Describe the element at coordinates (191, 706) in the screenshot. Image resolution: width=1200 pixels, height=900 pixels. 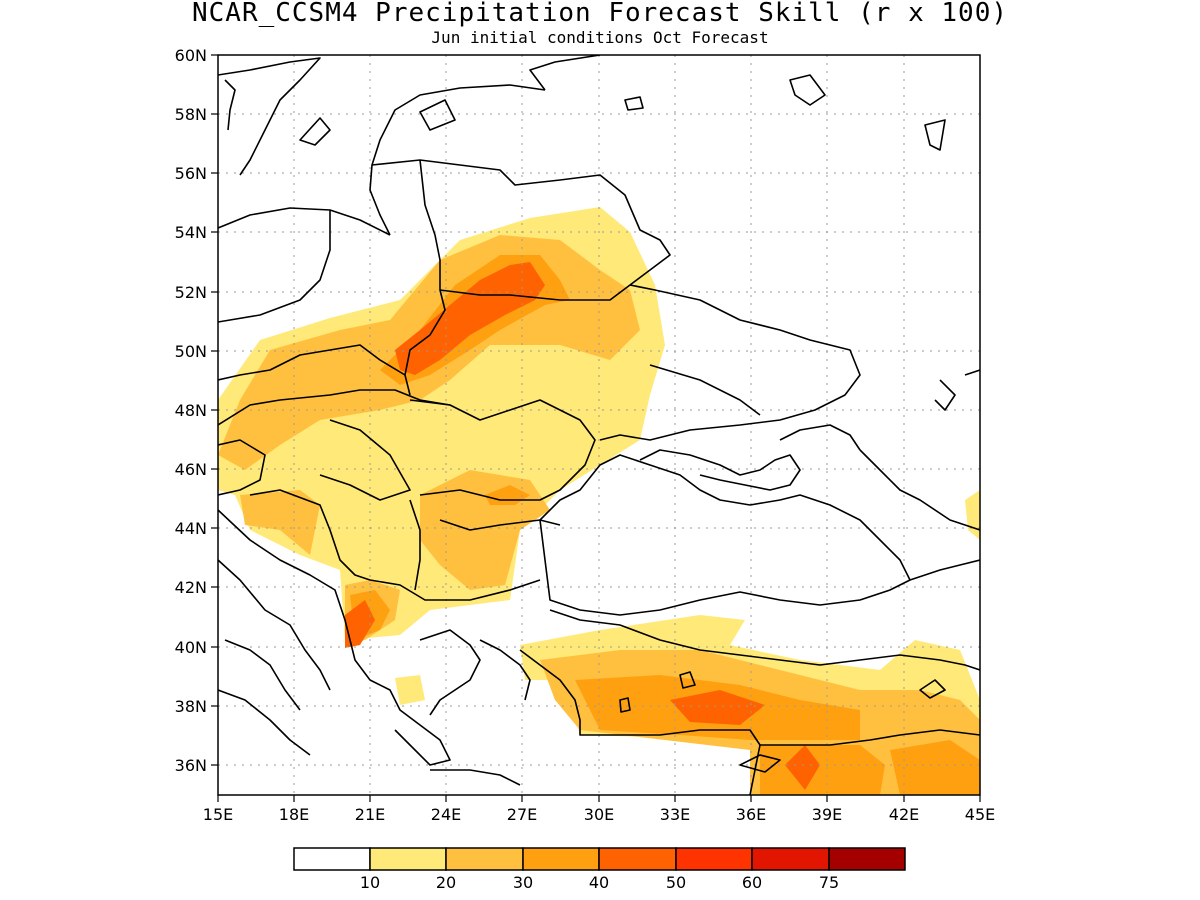
I see `lat-tick-label: 38N` at that location.